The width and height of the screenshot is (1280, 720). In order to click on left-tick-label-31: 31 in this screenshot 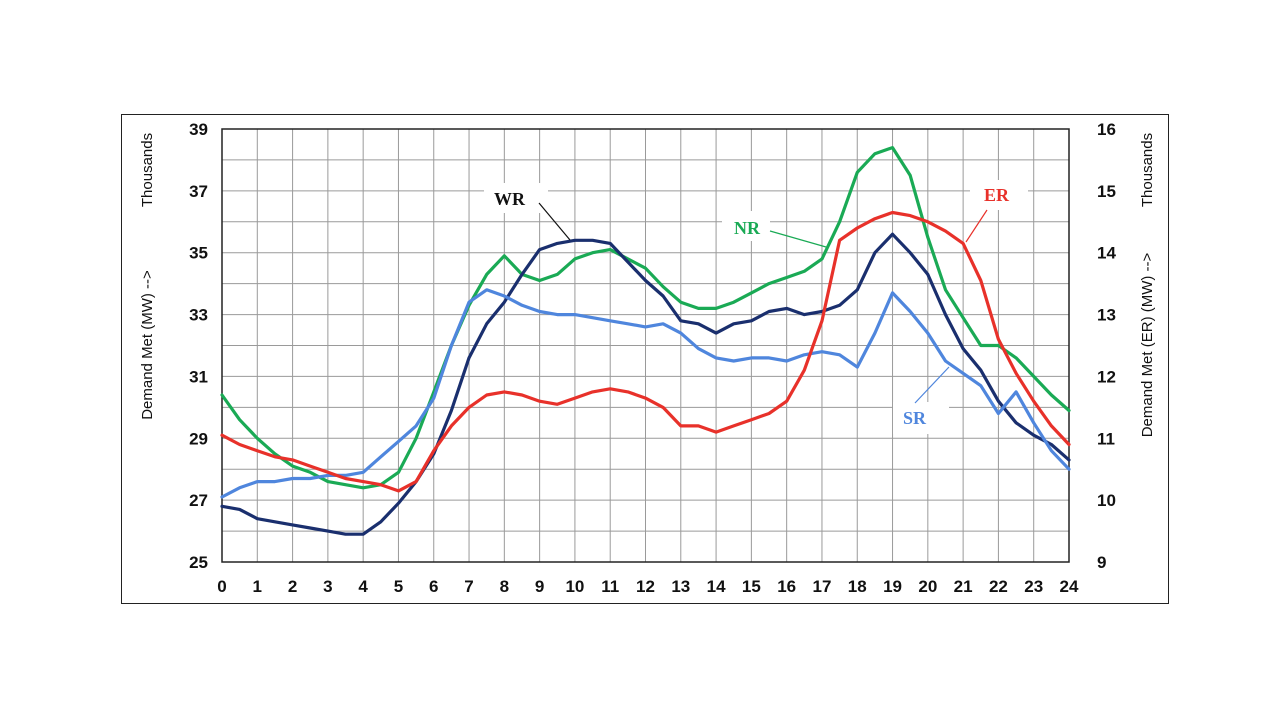, I will do `click(198, 376)`.